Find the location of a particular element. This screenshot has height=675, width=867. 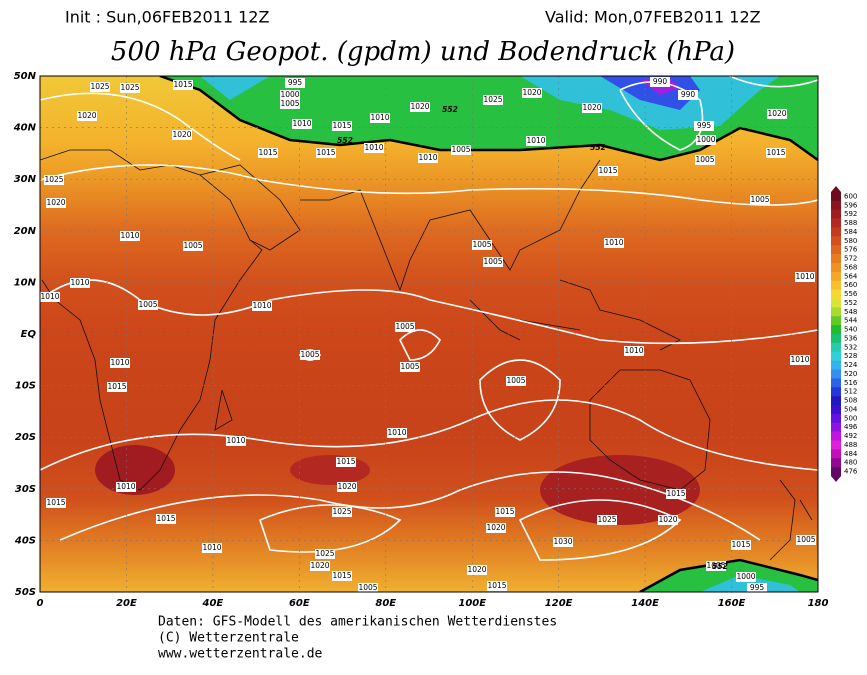

colorbar-label: 496 is located at coordinates (851, 427).